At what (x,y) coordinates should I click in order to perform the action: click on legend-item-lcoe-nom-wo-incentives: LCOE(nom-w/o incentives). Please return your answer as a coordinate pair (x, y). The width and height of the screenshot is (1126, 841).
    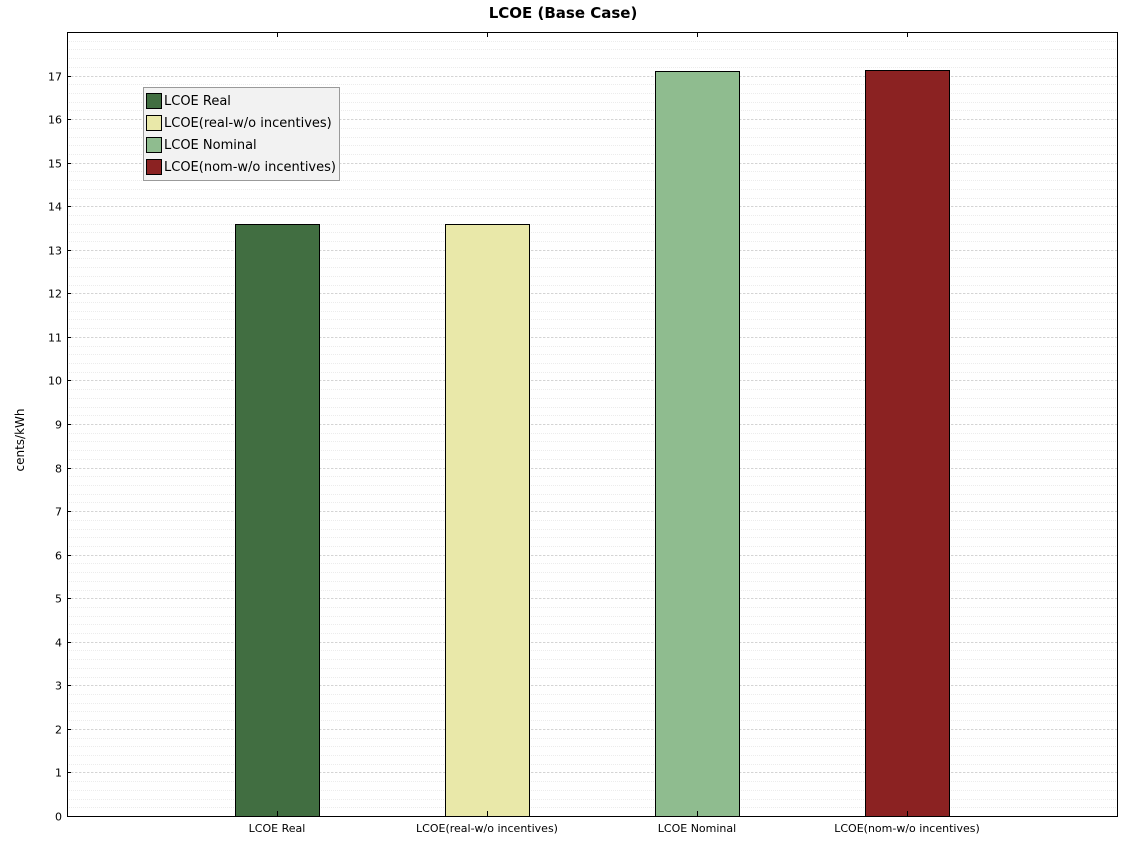
    Looking at the image, I should click on (241, 167).